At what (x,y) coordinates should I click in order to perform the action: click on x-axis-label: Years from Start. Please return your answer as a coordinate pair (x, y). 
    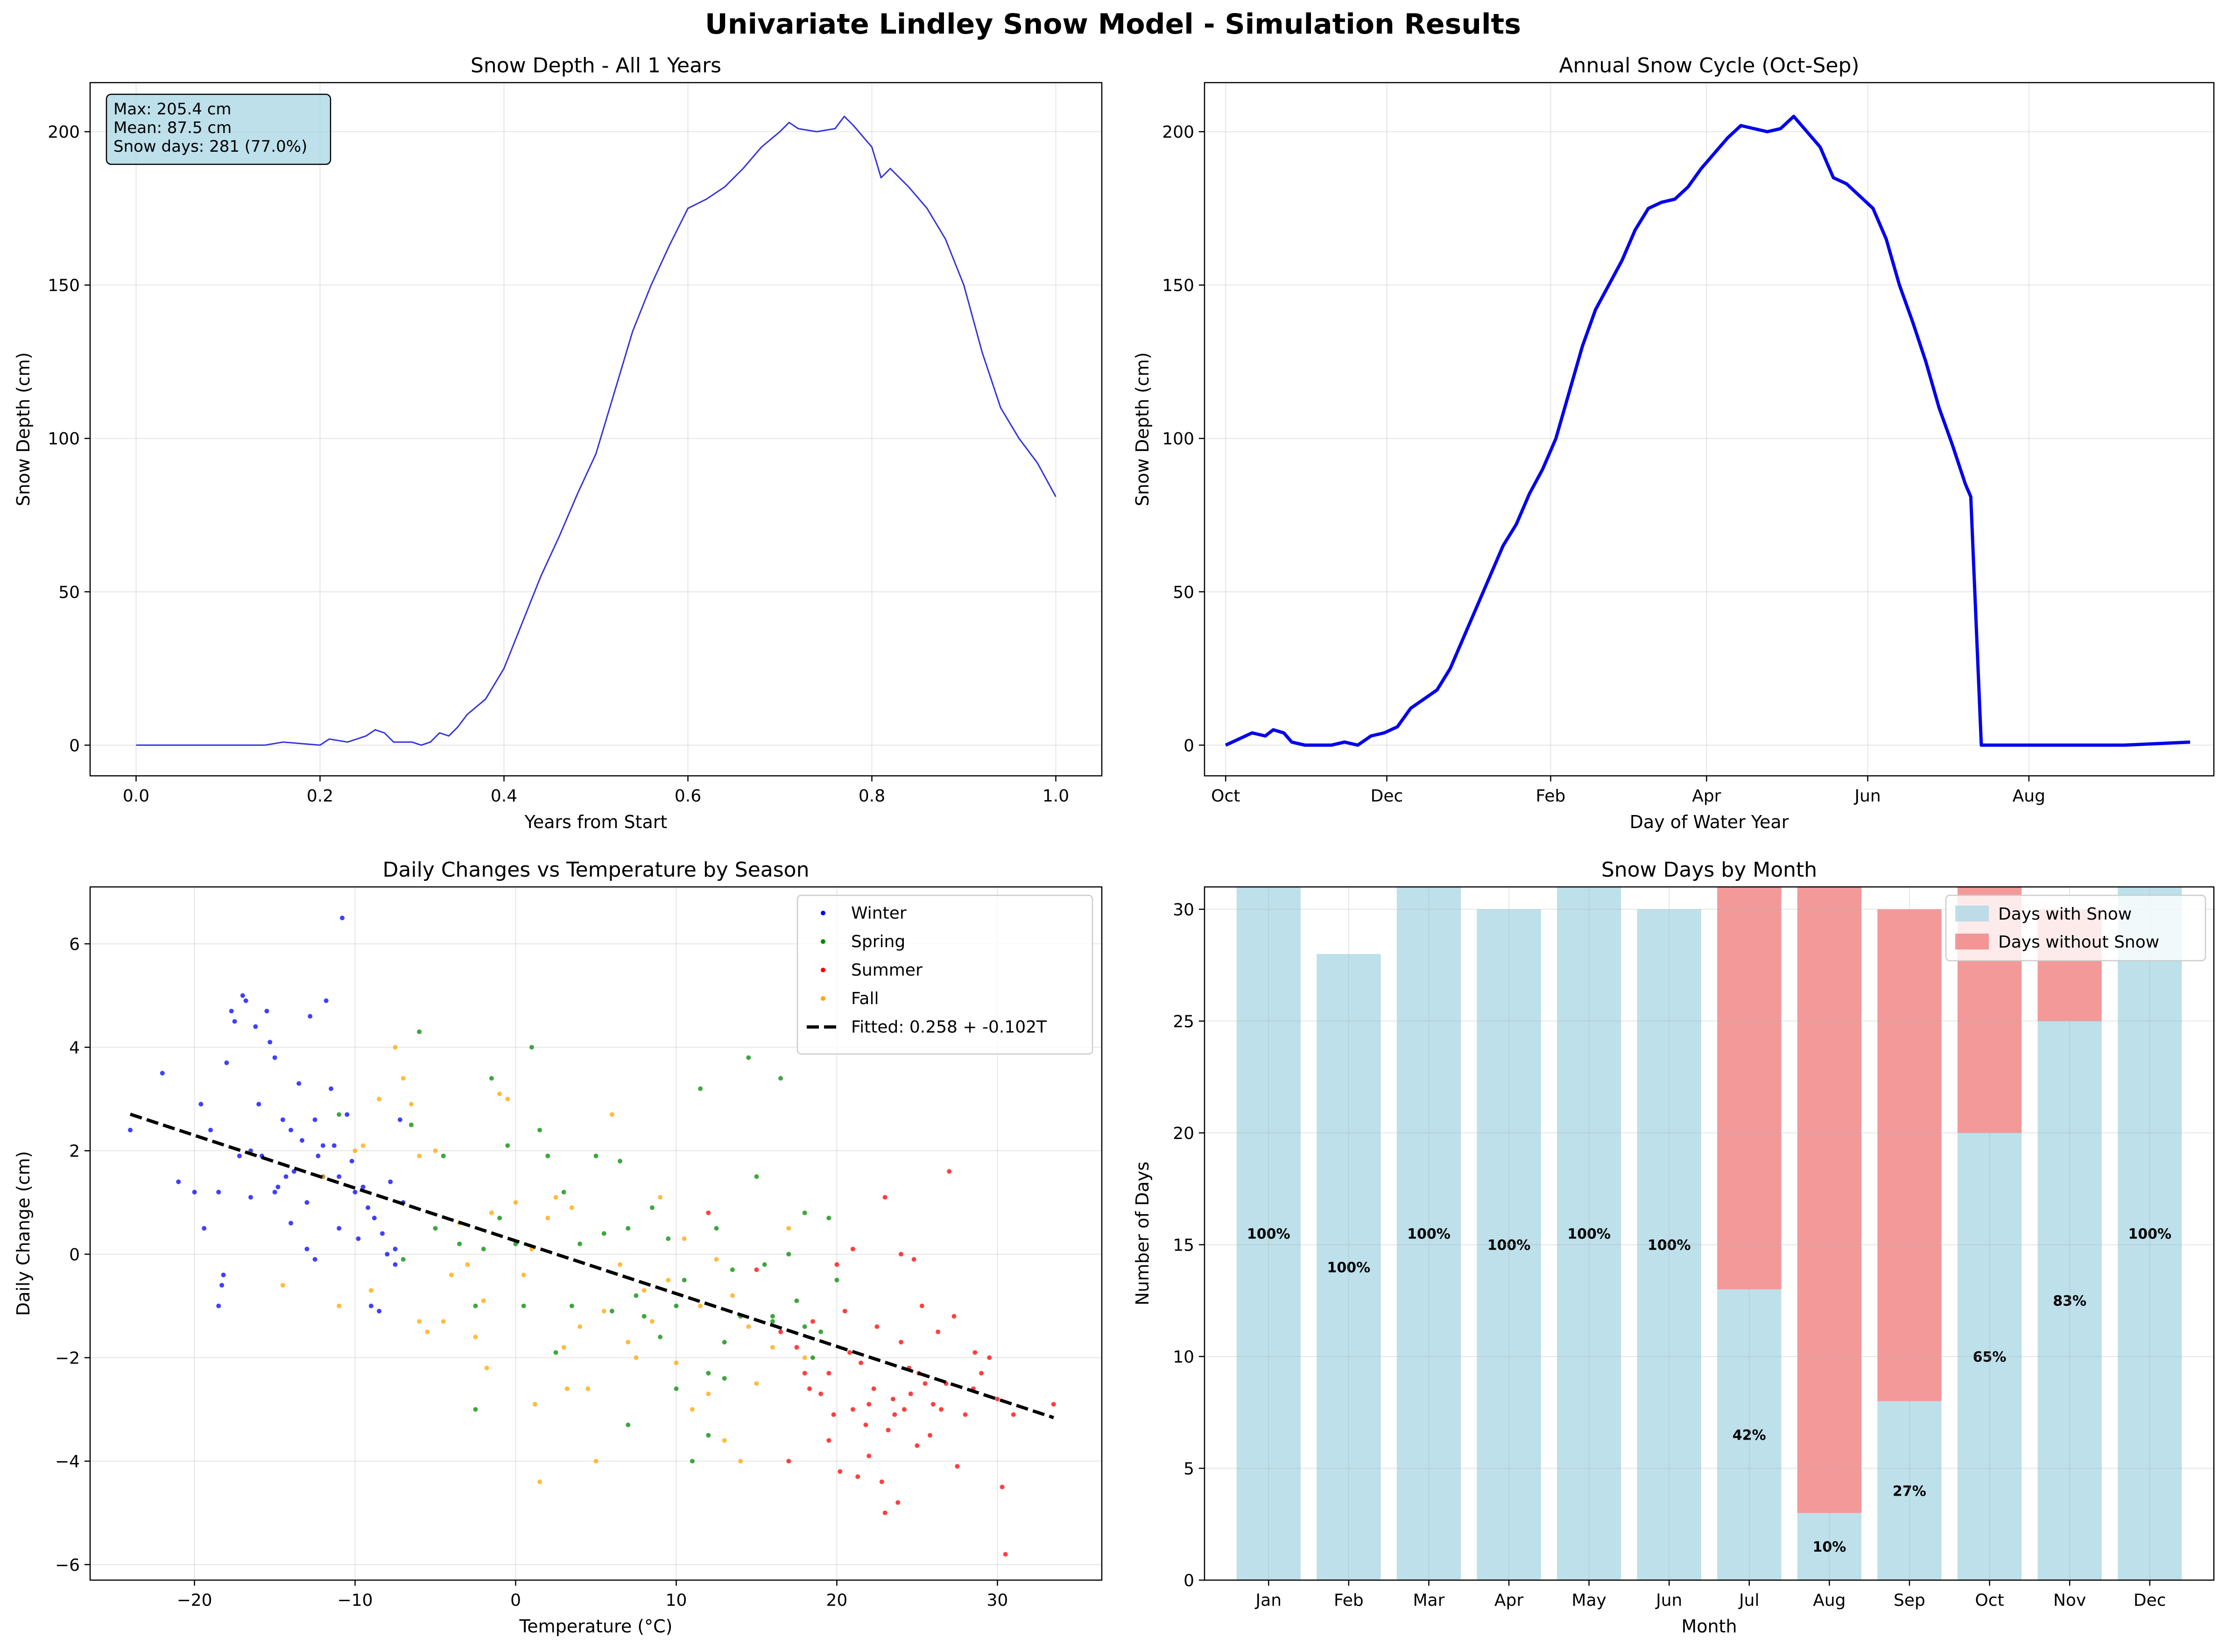
    Looking at the image, I should click on (596, 822).